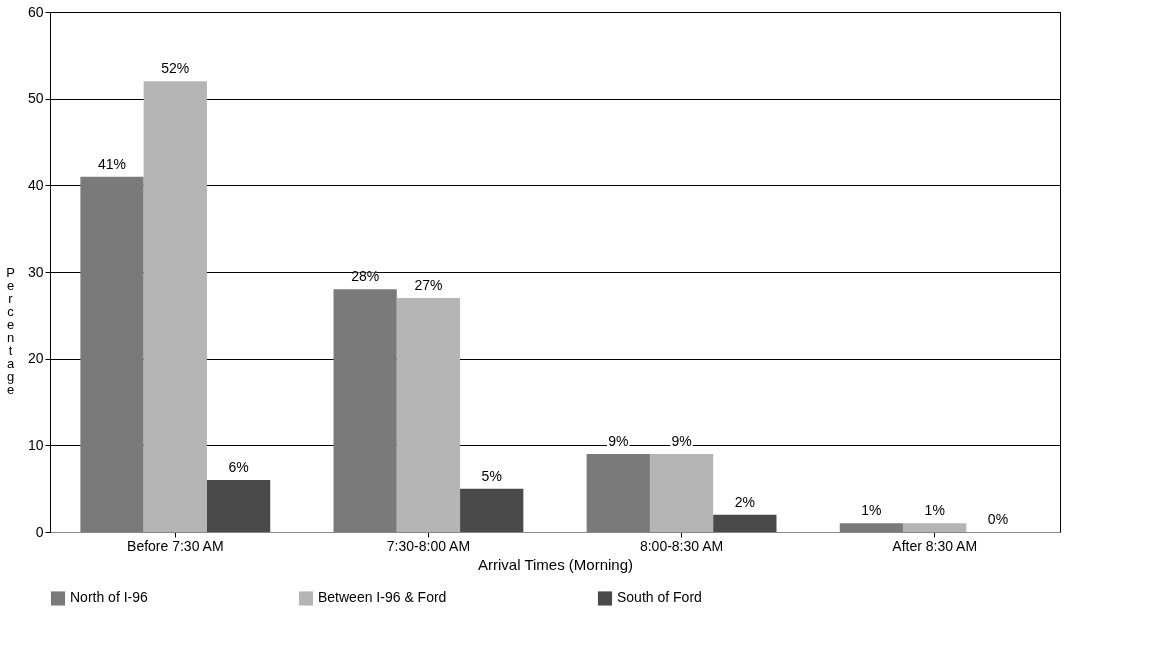  What do you see at coordinates (555, 564) in the screenshot?
I see `x-axis-title: Arrival Times (Morning)` at bounding box center [555, 564].